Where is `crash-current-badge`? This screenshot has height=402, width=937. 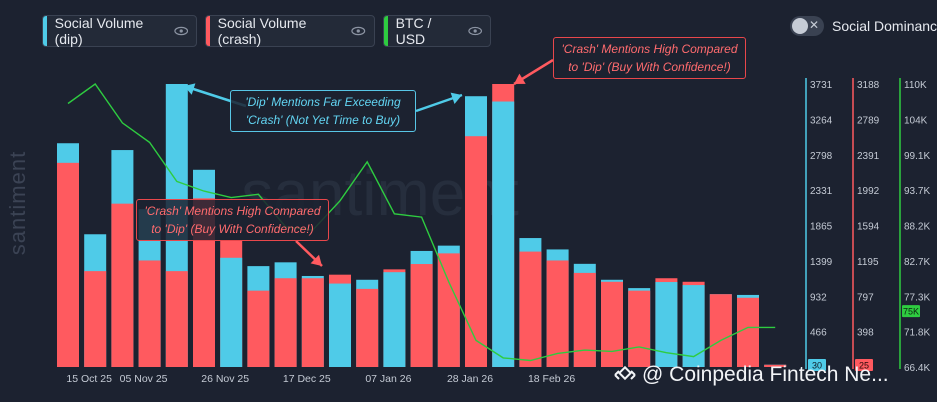
crash-current-badge is located at coordinates (864, 365).